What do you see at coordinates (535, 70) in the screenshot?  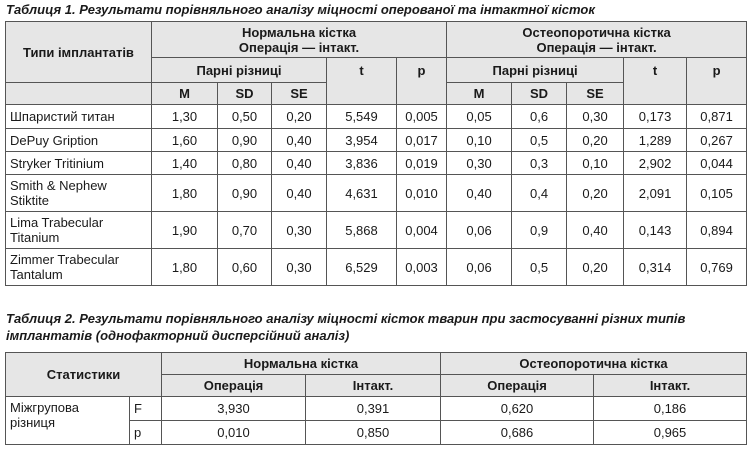 I see `paired-diff-header-osteo: Парні різниці` at bounding box center [535, 70].